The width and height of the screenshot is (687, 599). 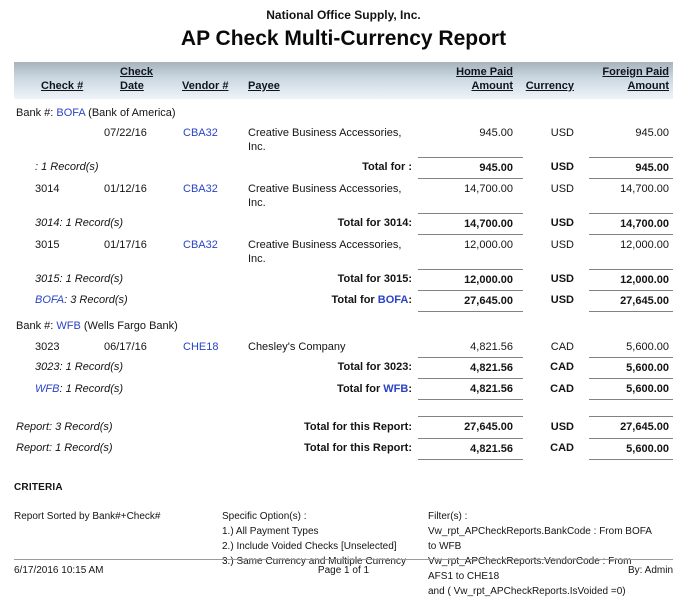 I want to click on total-label: Total for 3023:, so click(x=374, y=367).